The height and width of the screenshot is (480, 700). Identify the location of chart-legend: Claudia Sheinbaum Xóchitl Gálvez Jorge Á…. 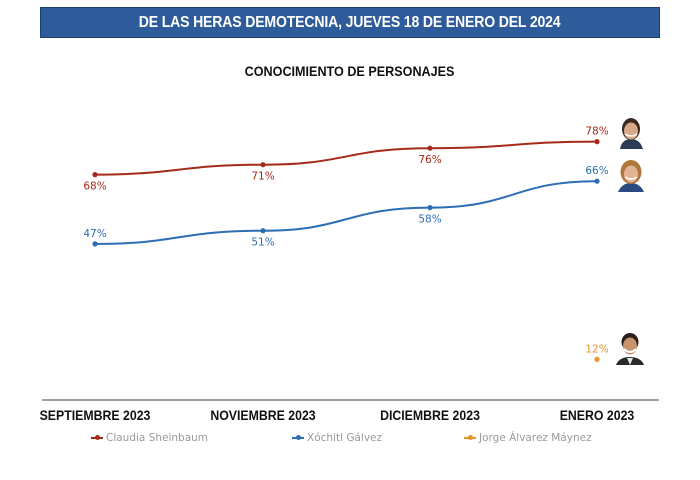
(350, 440).